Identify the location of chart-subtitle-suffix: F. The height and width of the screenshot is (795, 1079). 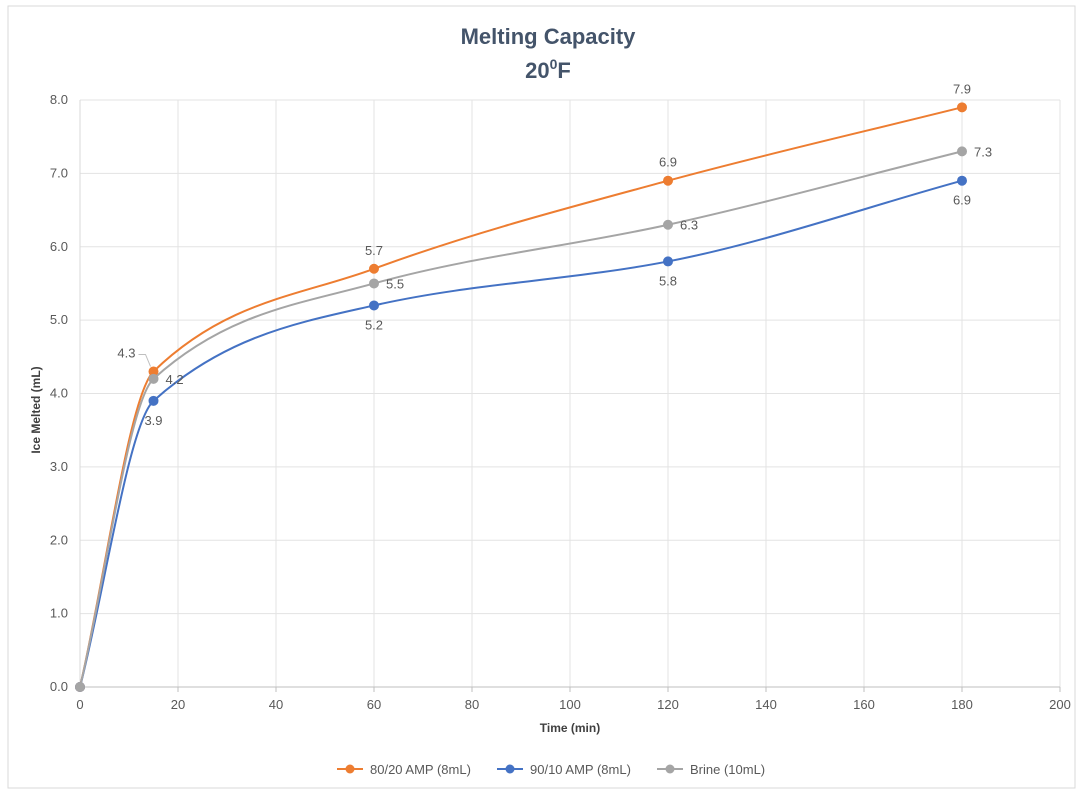
(563, 70).